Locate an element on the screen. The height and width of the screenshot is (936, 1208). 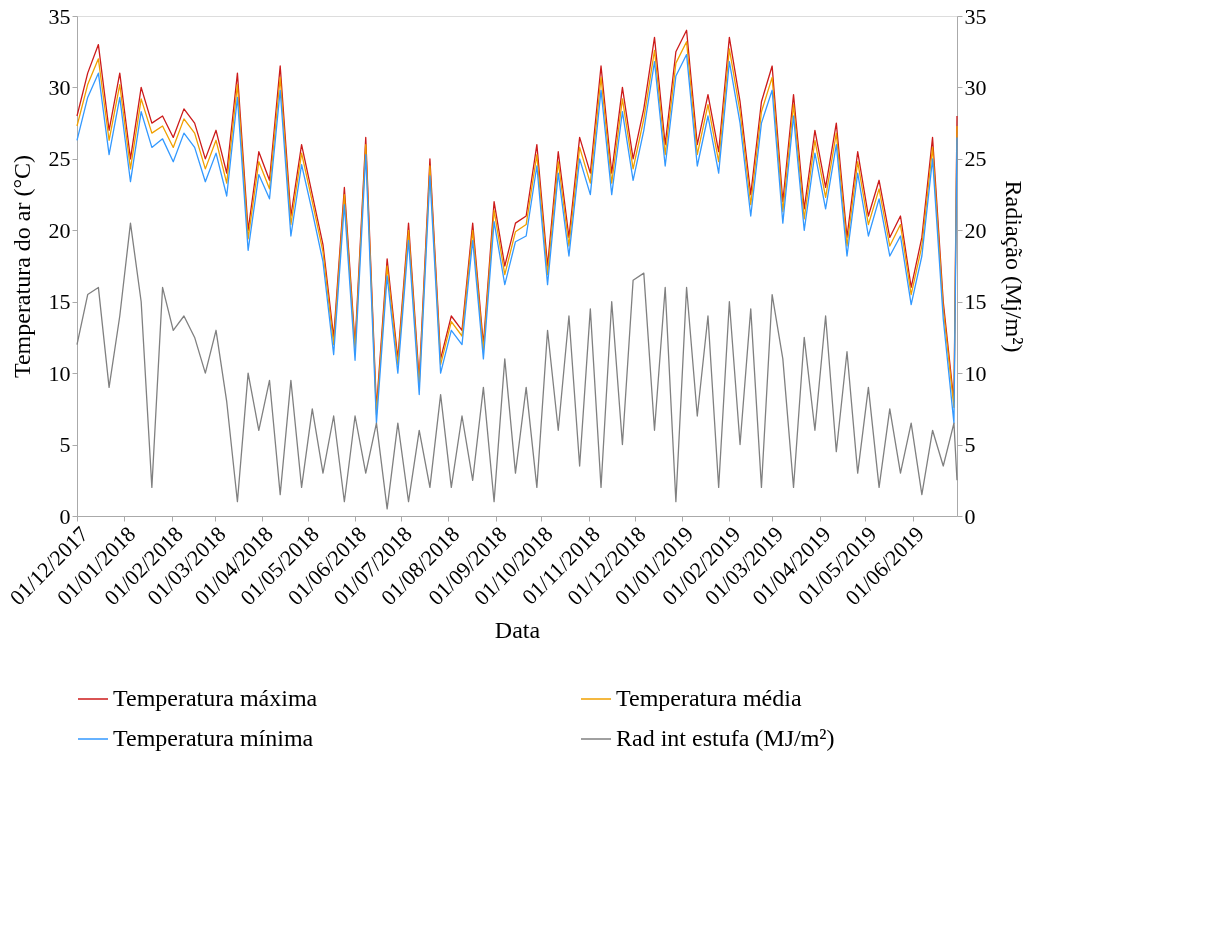
y2-axis-title: Radiação (Mj/m²) is located at coordinates (1013, 266).